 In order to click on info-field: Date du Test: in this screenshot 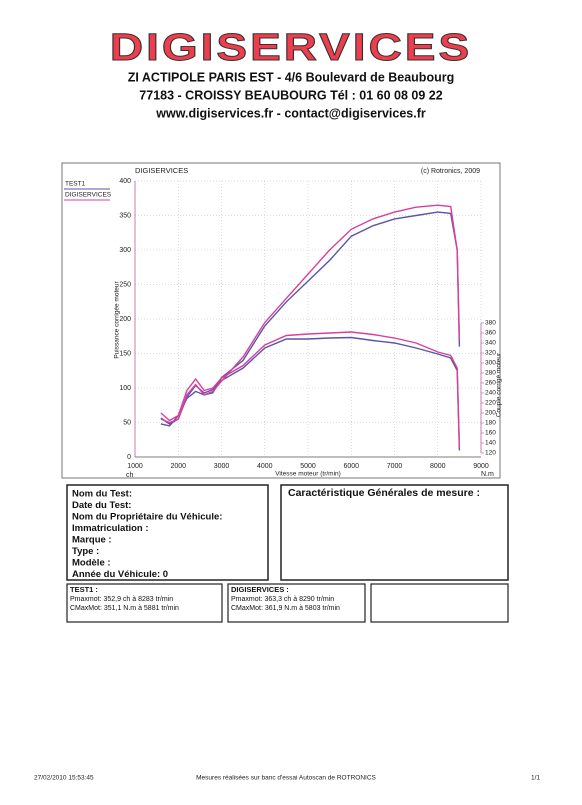, I will do `click(101, 505)`.